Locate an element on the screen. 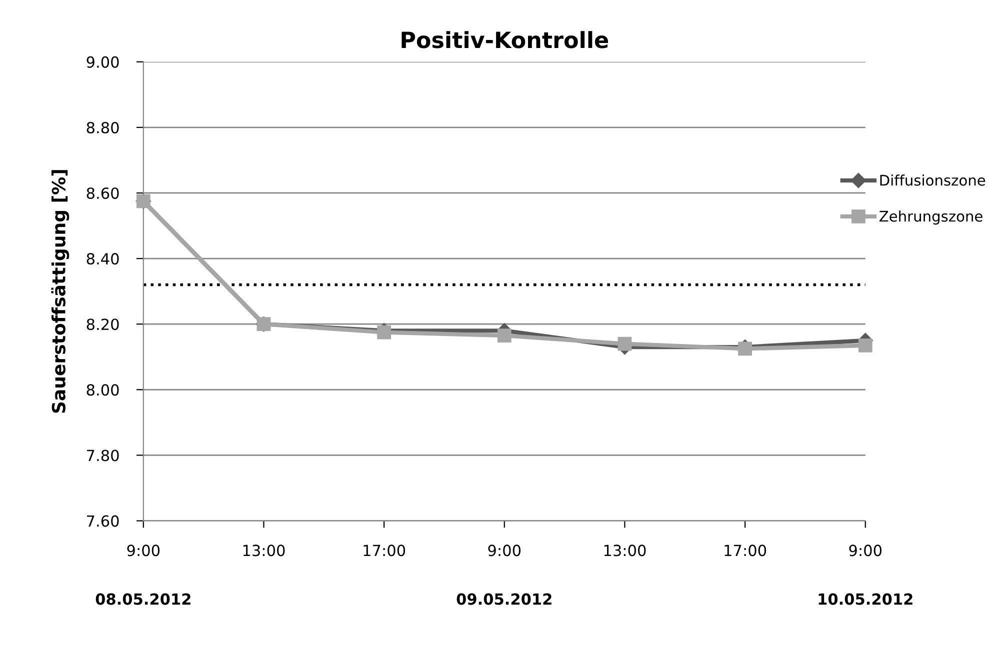 The width and height of the screenshot is (989, 651). y-axis-title: Sauerstoffsättigung [%] is located at coordinates (60, 291).